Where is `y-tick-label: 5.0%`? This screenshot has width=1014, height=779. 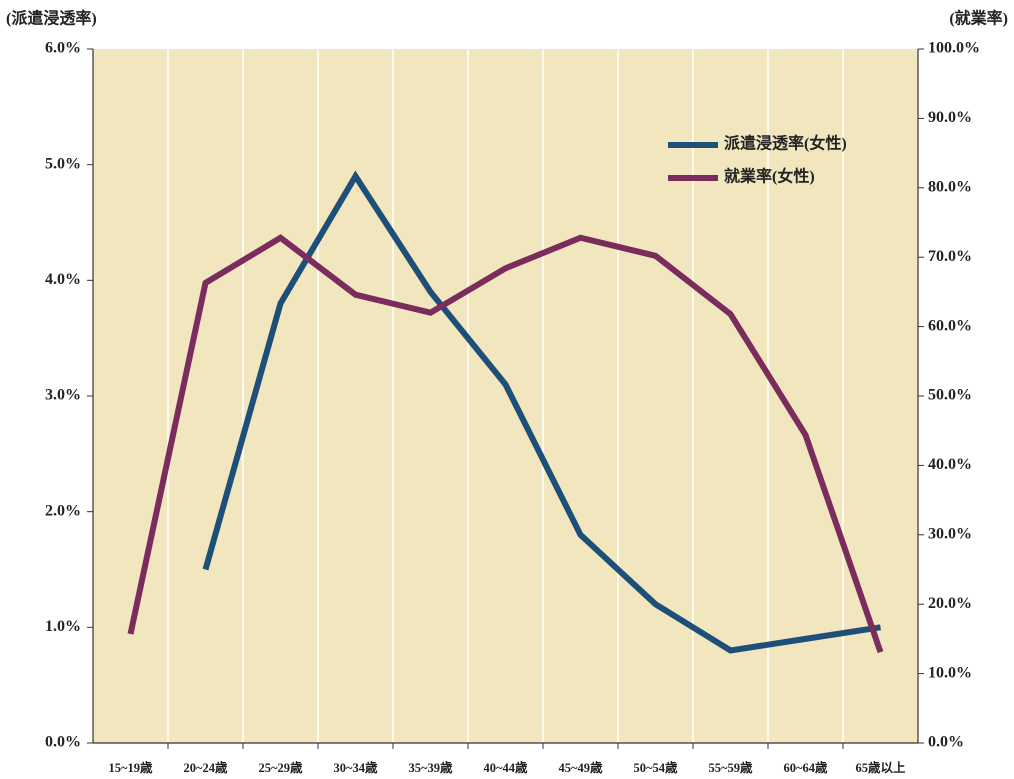
y-tick-label: 5.0% is located at coordinates (63, 163).